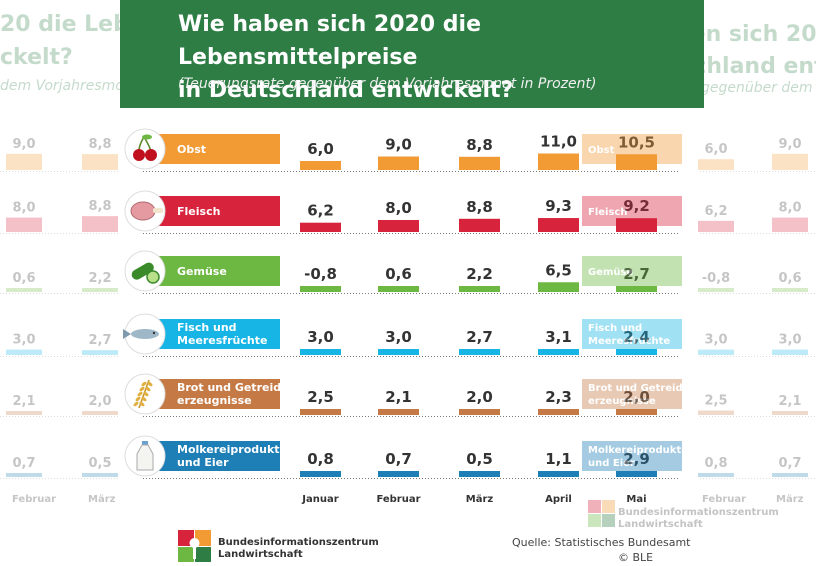 The height and width of the screenshot is (566, 816). Describe the element at coordinates (610, 272) in the screenshot. I see `ghost-overlay-label: Gemüse` at that location.